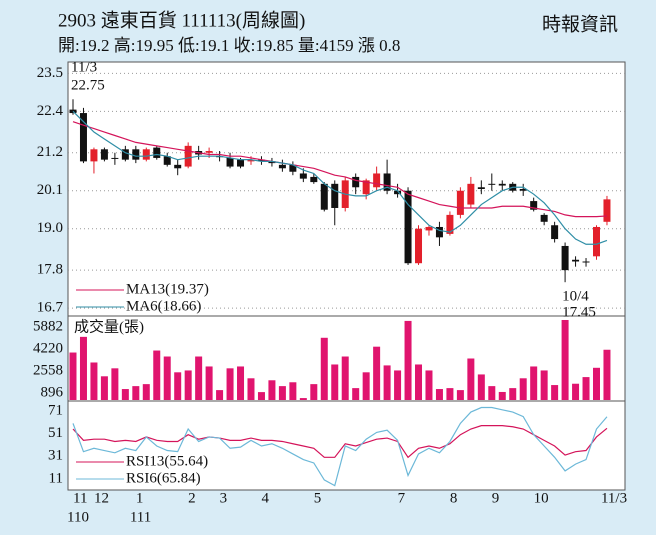 This screenshot has height=535, width=656. What do you see at coordinates (575, 297) in the screenshot?
I see `annotation-date: 10/4` at bounding box center [575, 297].